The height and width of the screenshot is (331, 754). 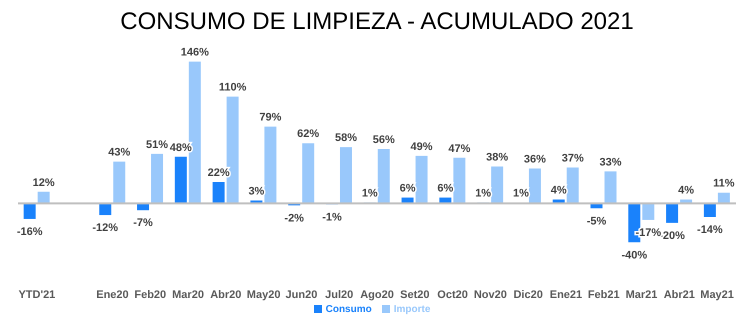 What do you see at coordinates (302, 294) in the screenshot?
I see `x-tick-label: Jun20` at bounding box center [302, 294].